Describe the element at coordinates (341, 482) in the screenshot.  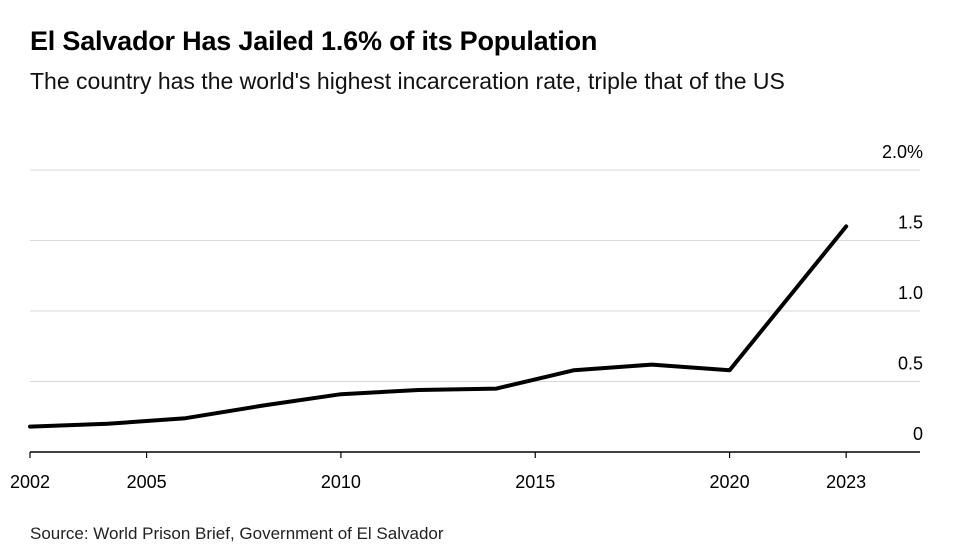
I see `x-tick-label: 2010` at that location.